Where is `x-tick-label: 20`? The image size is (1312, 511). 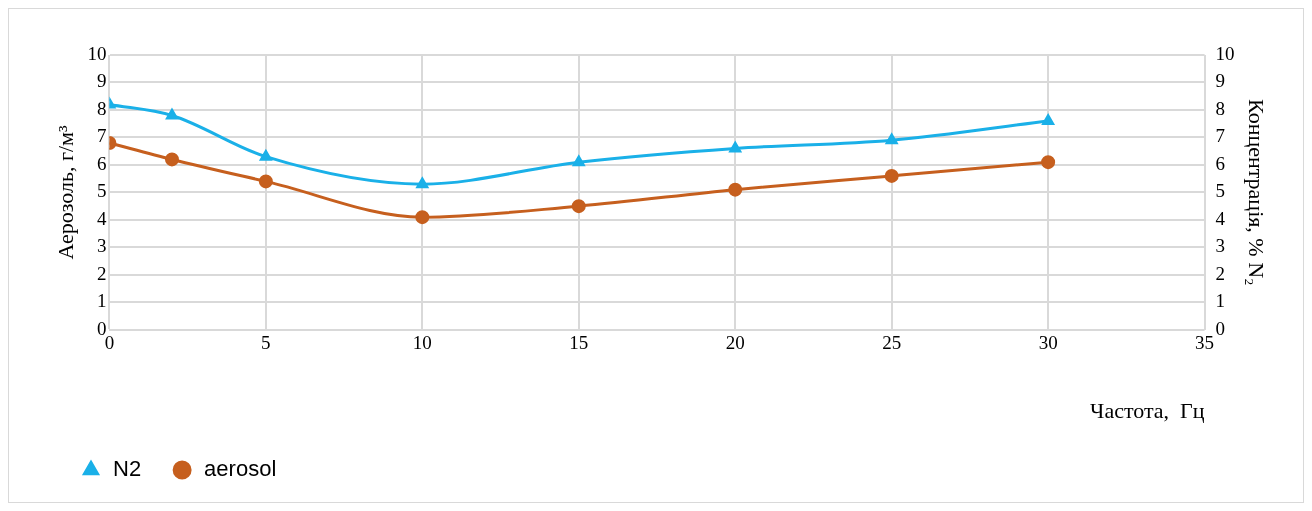
x-tick-label: 20 is located at coordinates (735, 343).